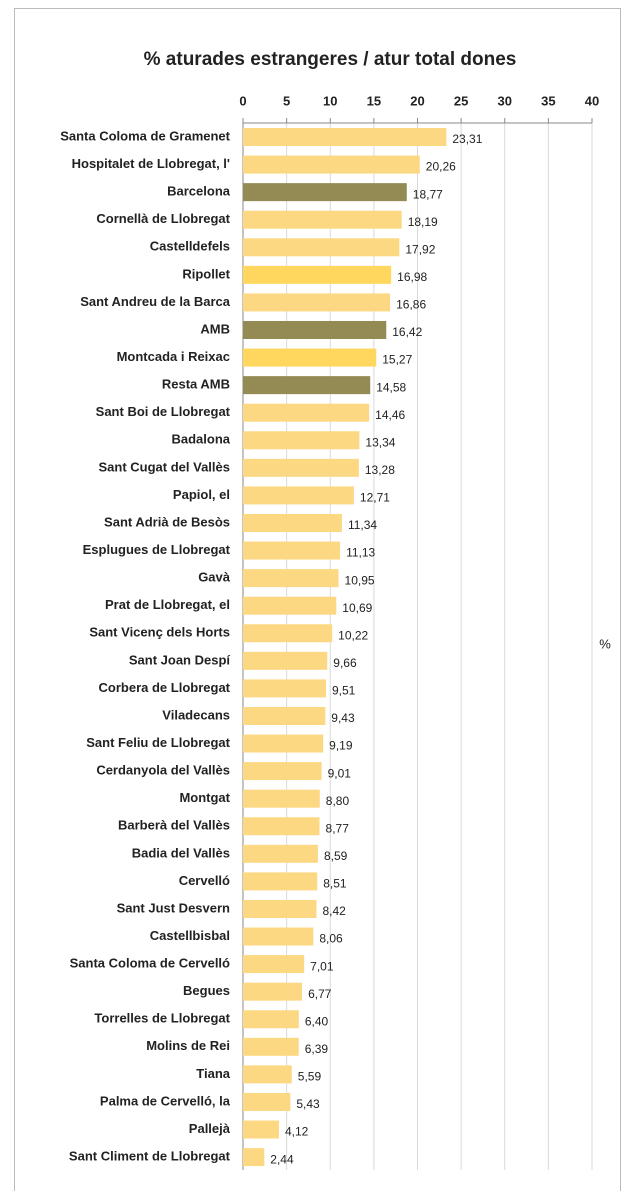  What do you see at coordinates (338, 801) in the screenshot?
I see `data-label: 8,80` at bounding box center [338, 801].